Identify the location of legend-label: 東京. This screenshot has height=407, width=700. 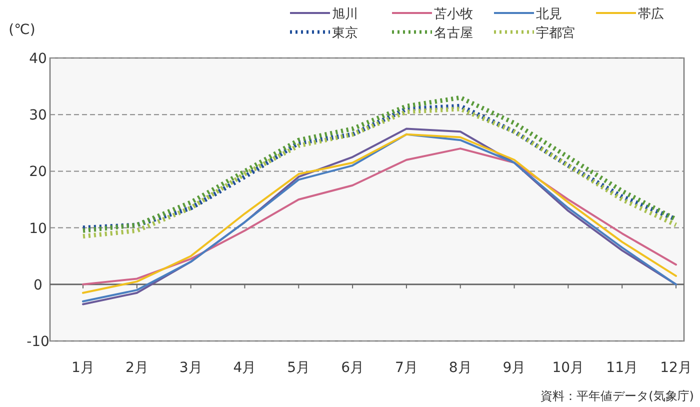
(345, 33).